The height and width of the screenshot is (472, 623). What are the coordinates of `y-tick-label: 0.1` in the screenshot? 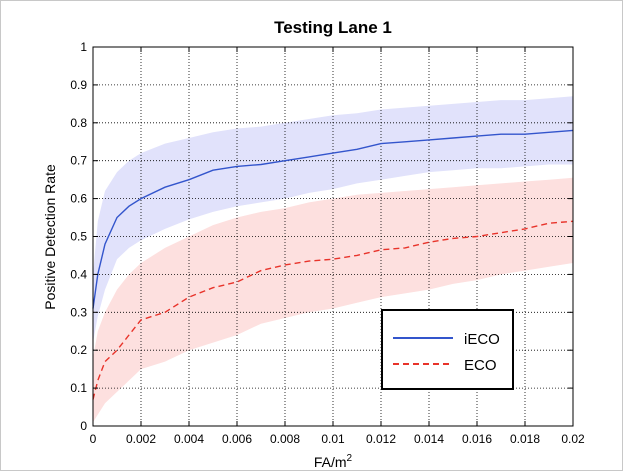 It's located at (78, 388).